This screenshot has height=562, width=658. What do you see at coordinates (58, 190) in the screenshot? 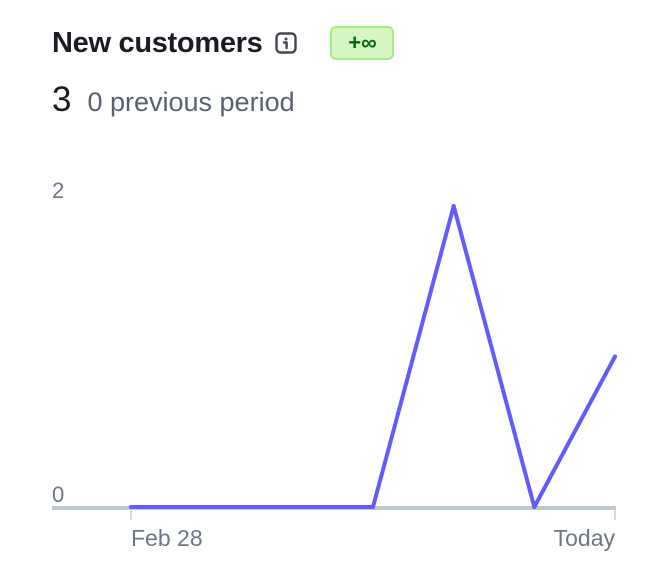
I see `y-tick-label-top: 2` at bounding box center [58, 190].